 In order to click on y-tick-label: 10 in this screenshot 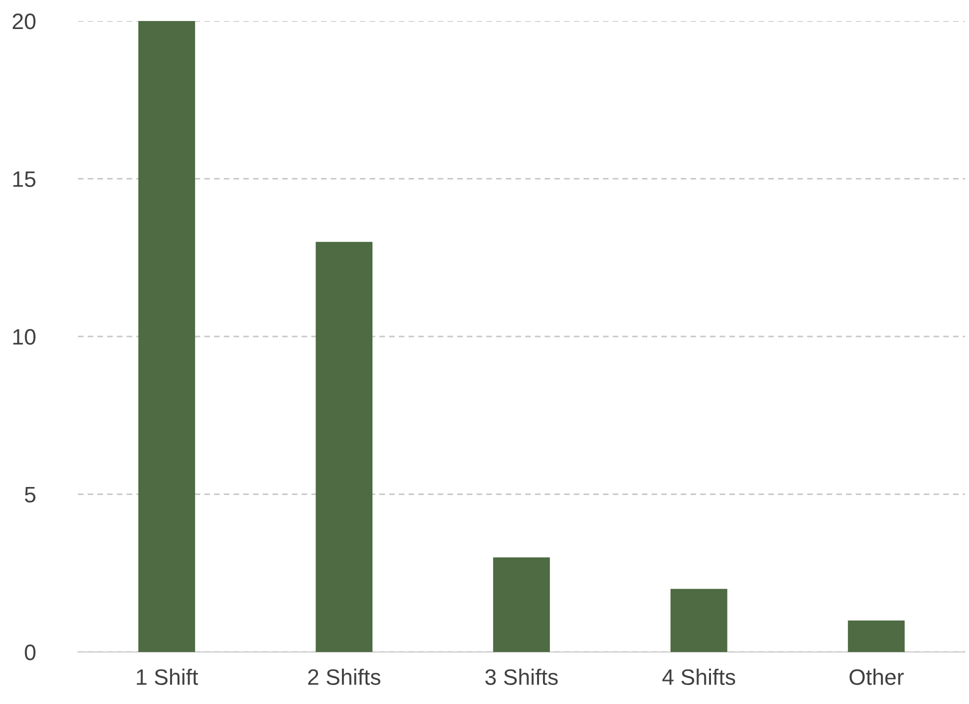, I will do `click(24, 337)`.